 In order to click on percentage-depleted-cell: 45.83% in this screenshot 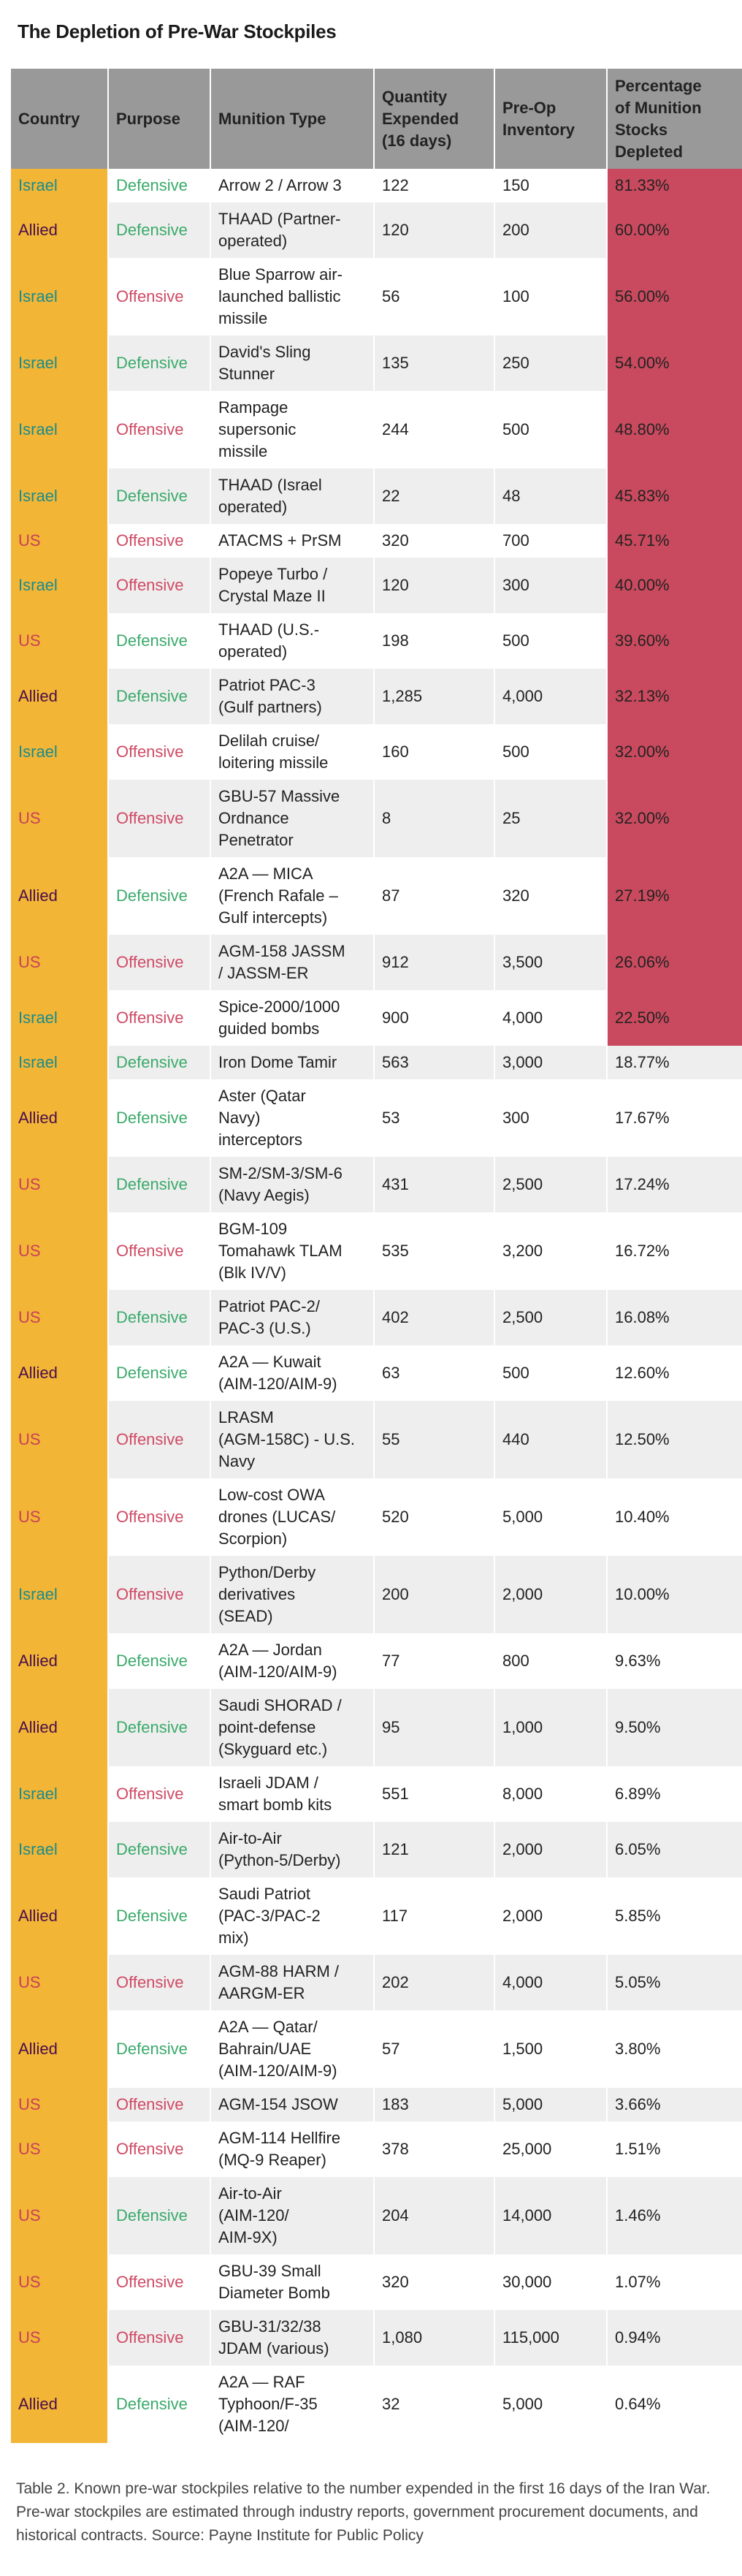, I will do `click(674, 496)`.